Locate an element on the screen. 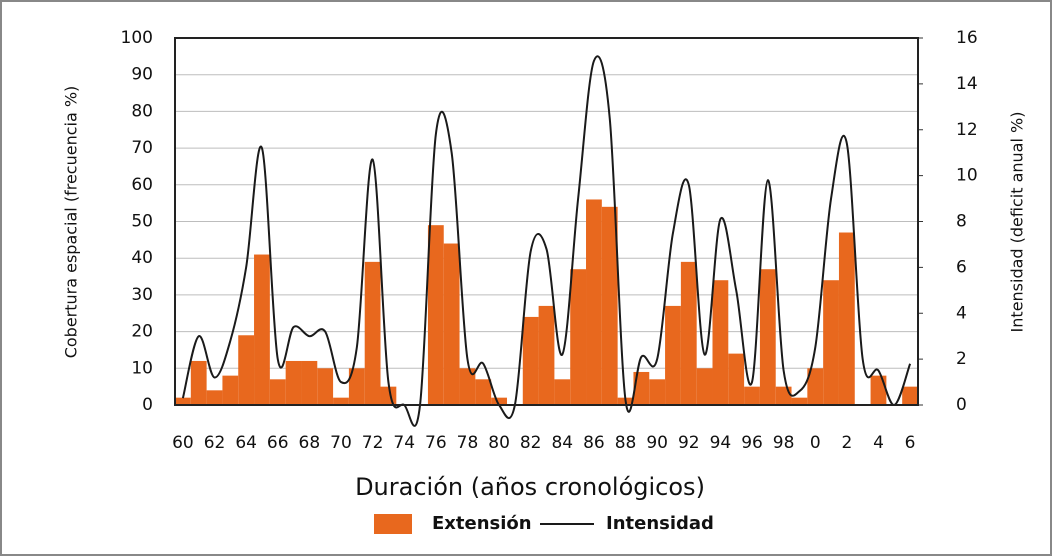 This screenshot has height=556, width=1052. x-tick-label: 78 is located at coordinates (468, 443).